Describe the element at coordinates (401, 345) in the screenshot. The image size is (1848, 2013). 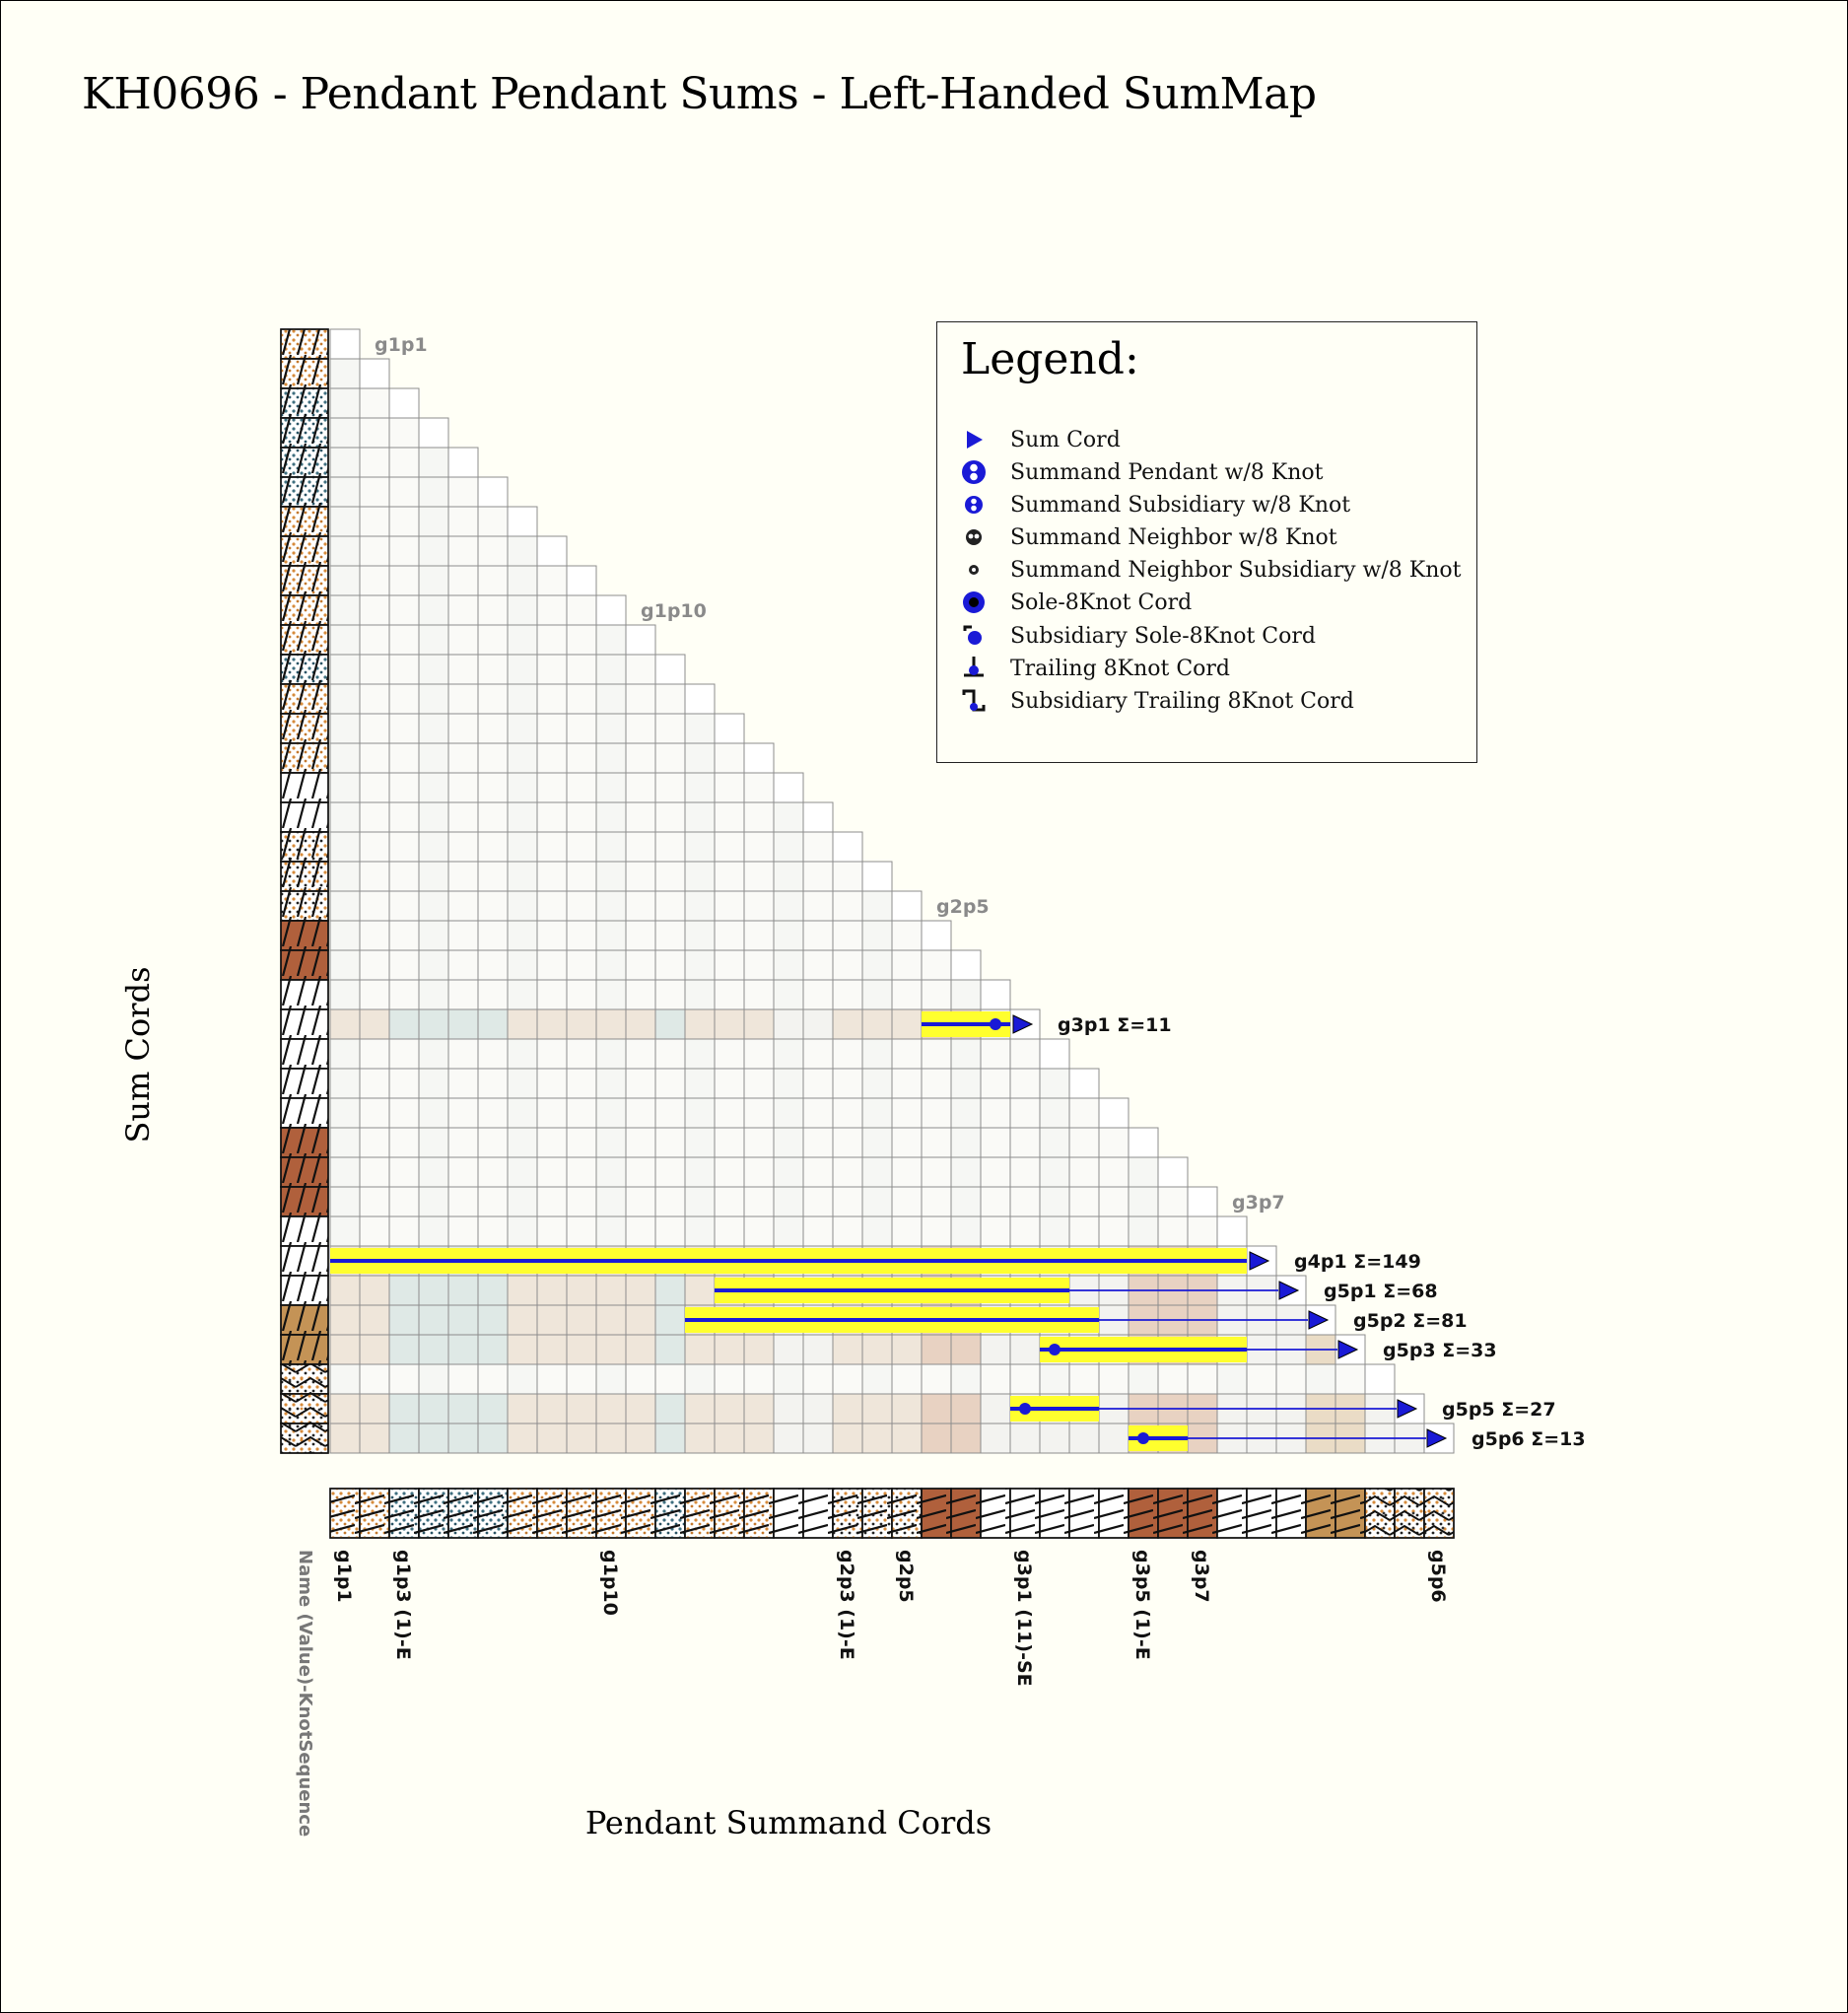
I see `row-label: g1p1` at that location.